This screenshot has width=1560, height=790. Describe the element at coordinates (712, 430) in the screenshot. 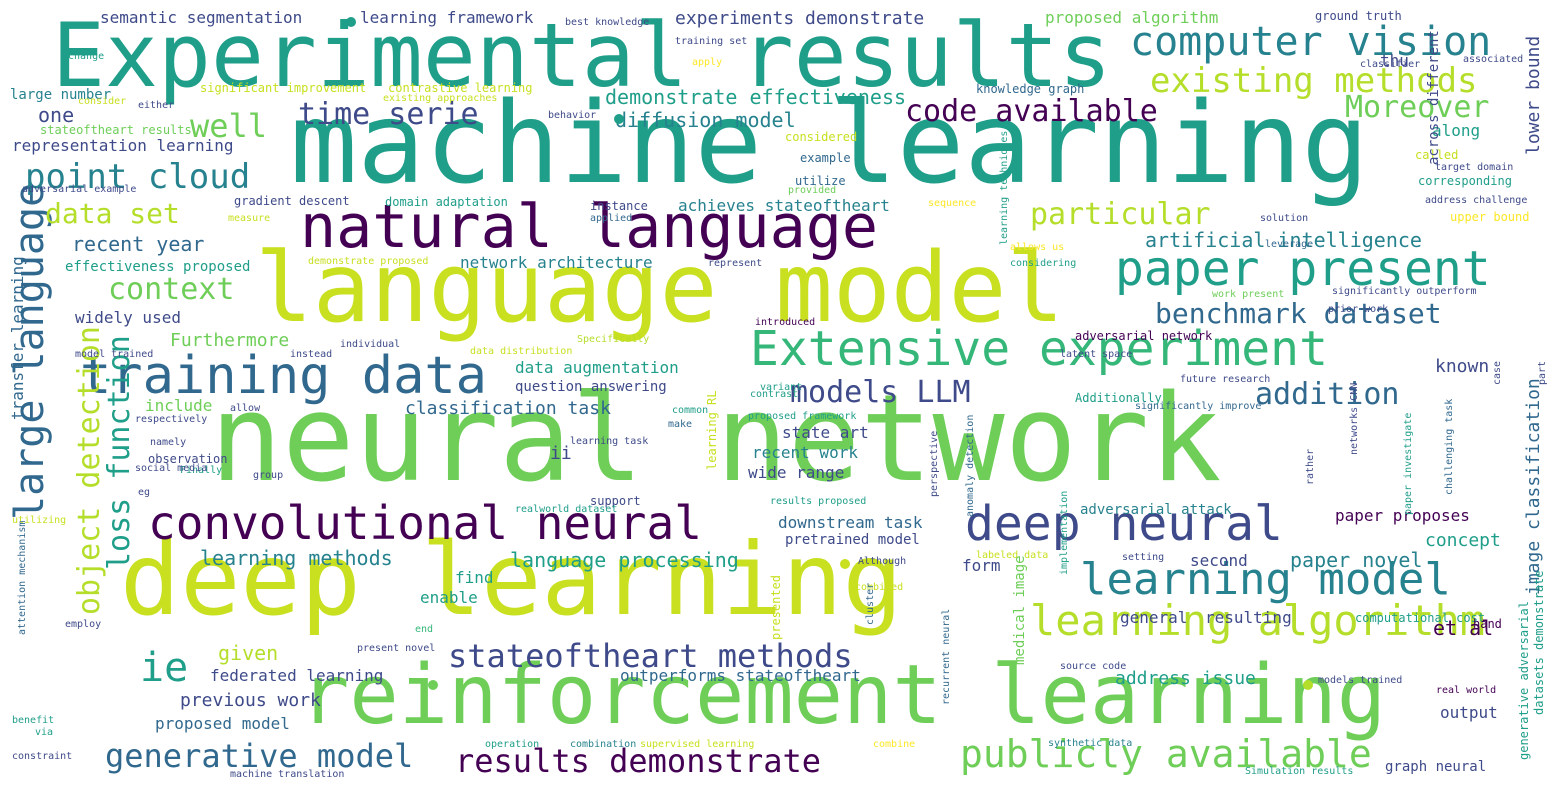

I see `cloud-word: learning RL` at that location.